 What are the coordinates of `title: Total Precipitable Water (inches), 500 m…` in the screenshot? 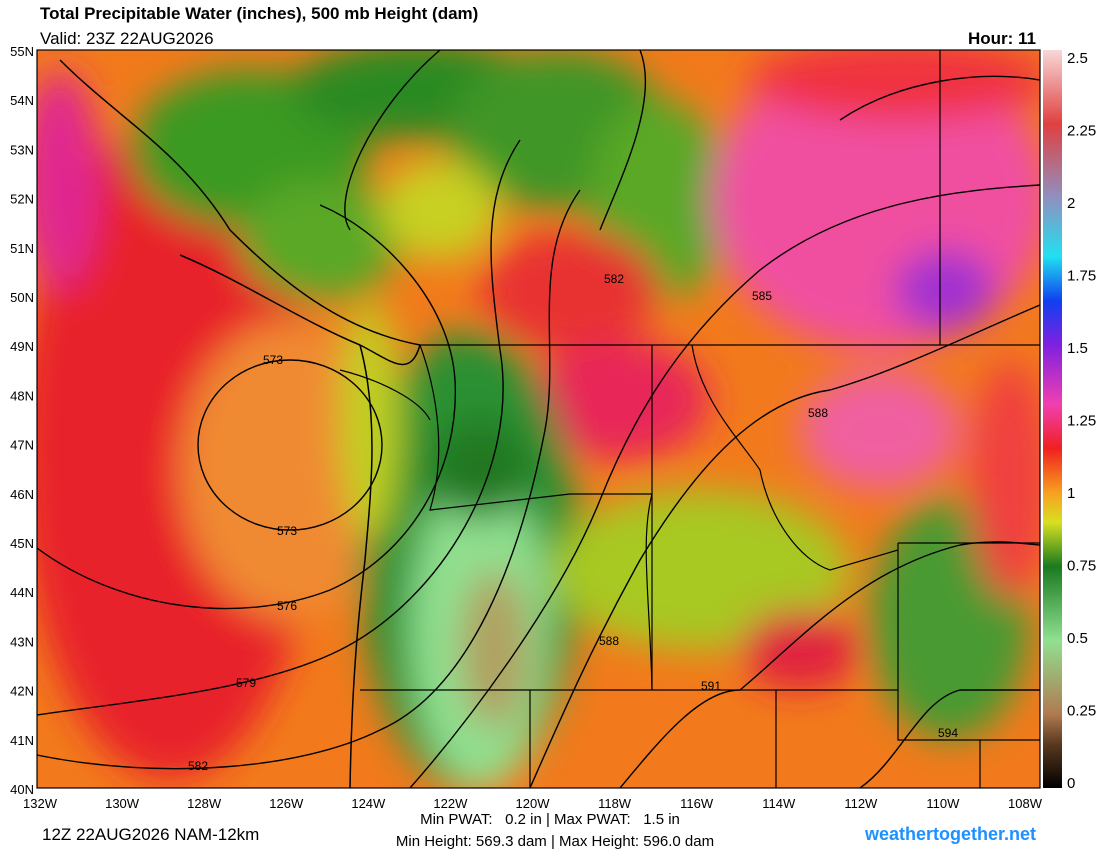 It's located at (259, 13).